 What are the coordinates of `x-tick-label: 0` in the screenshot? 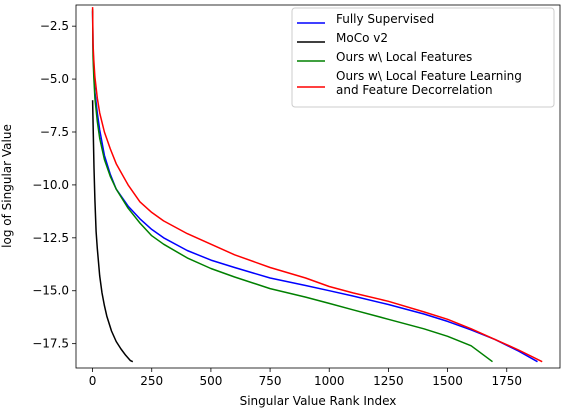 It's located at (93, 381).